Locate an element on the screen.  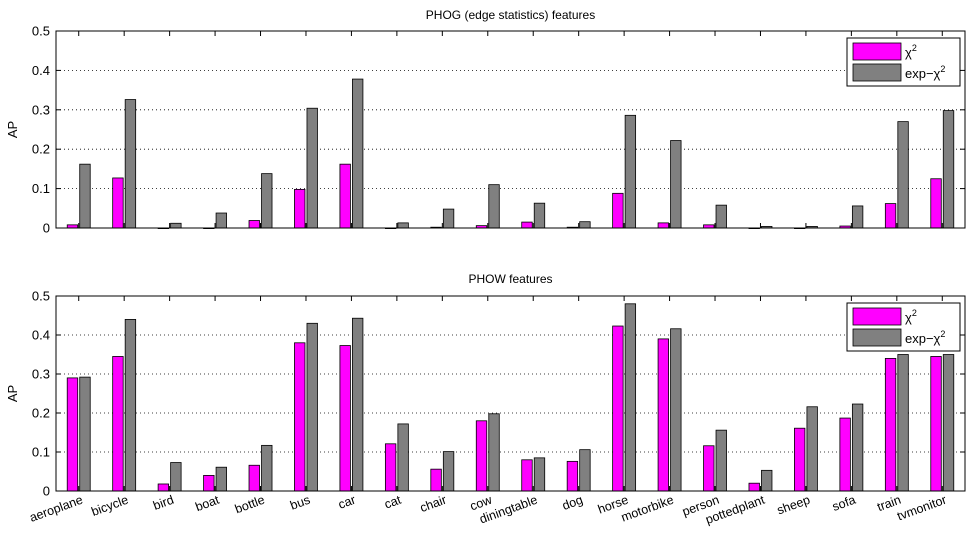
bar-chi2-sofa is located at coordinates (845, 454).